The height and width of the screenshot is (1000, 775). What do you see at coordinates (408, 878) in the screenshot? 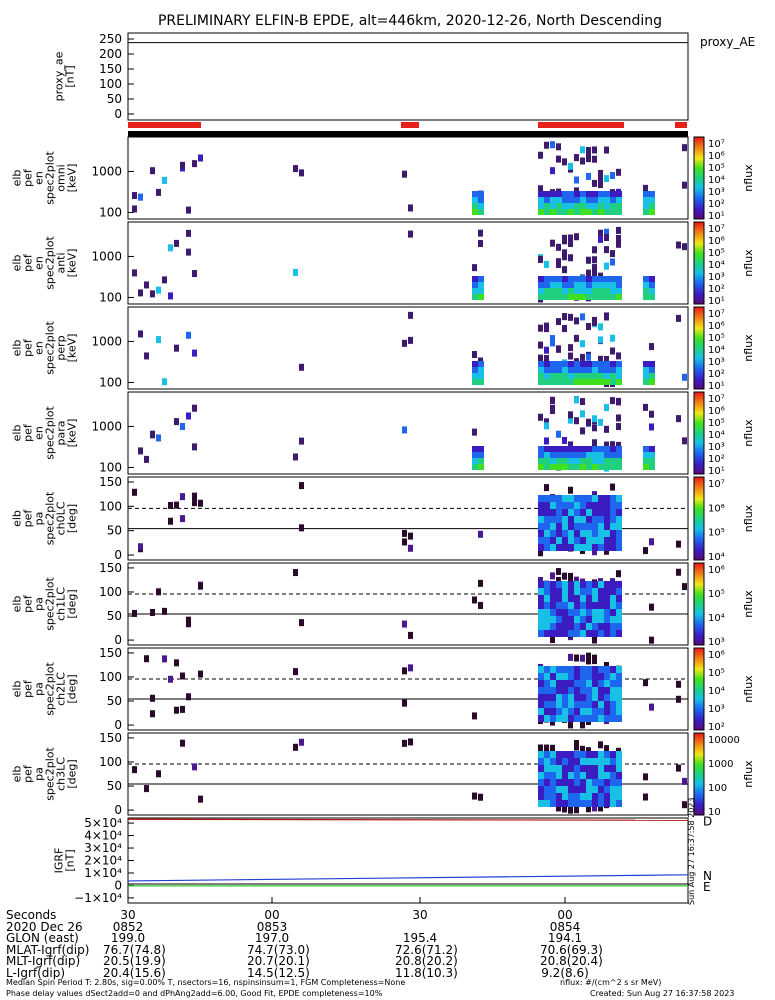
I see `igrf-series-N` at bounding box center [408, 878].